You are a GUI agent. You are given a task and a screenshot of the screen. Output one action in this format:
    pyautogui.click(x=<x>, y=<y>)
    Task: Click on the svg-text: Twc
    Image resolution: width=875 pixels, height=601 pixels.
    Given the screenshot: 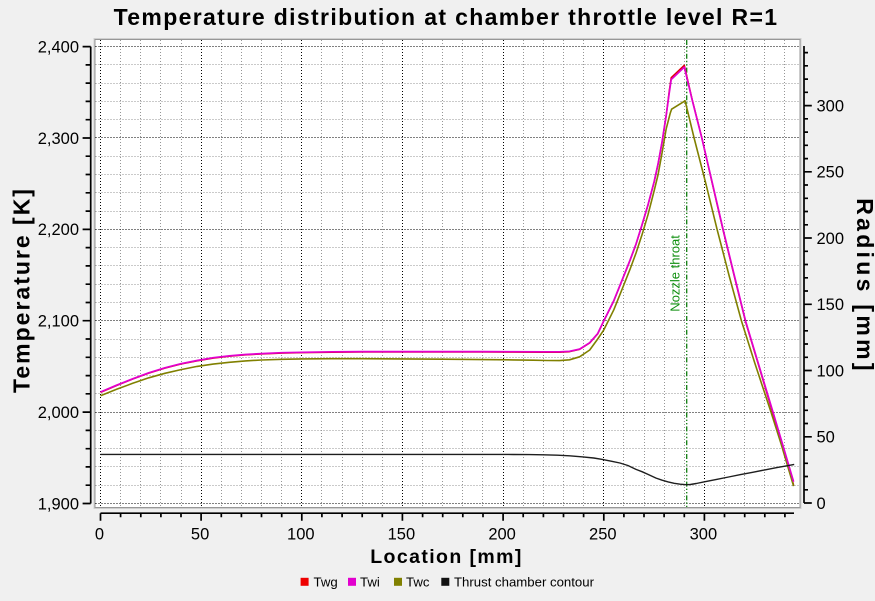 What is the action you would take?
    pyautogui.click(x=418, y=582)
    